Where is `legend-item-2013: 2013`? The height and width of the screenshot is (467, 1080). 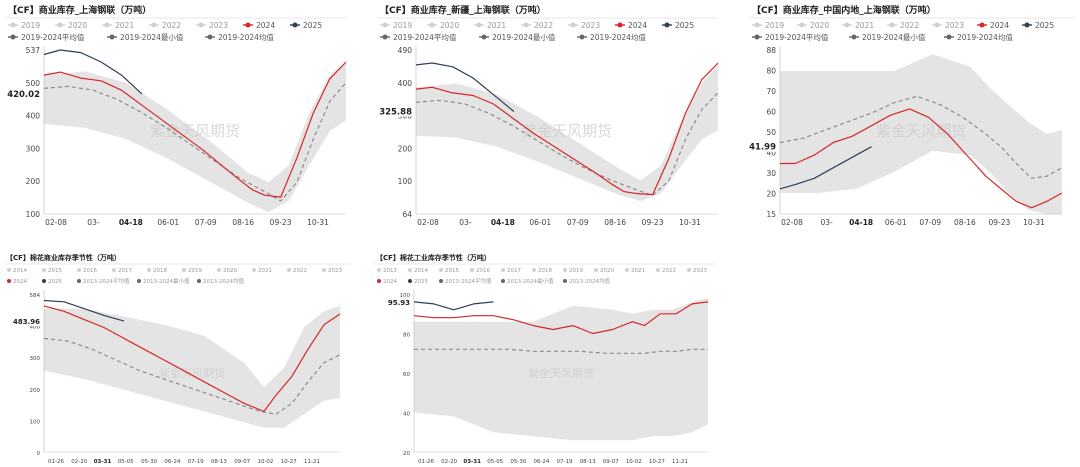
legend-item-2013: 2013 is located at coordinates (387, 271).